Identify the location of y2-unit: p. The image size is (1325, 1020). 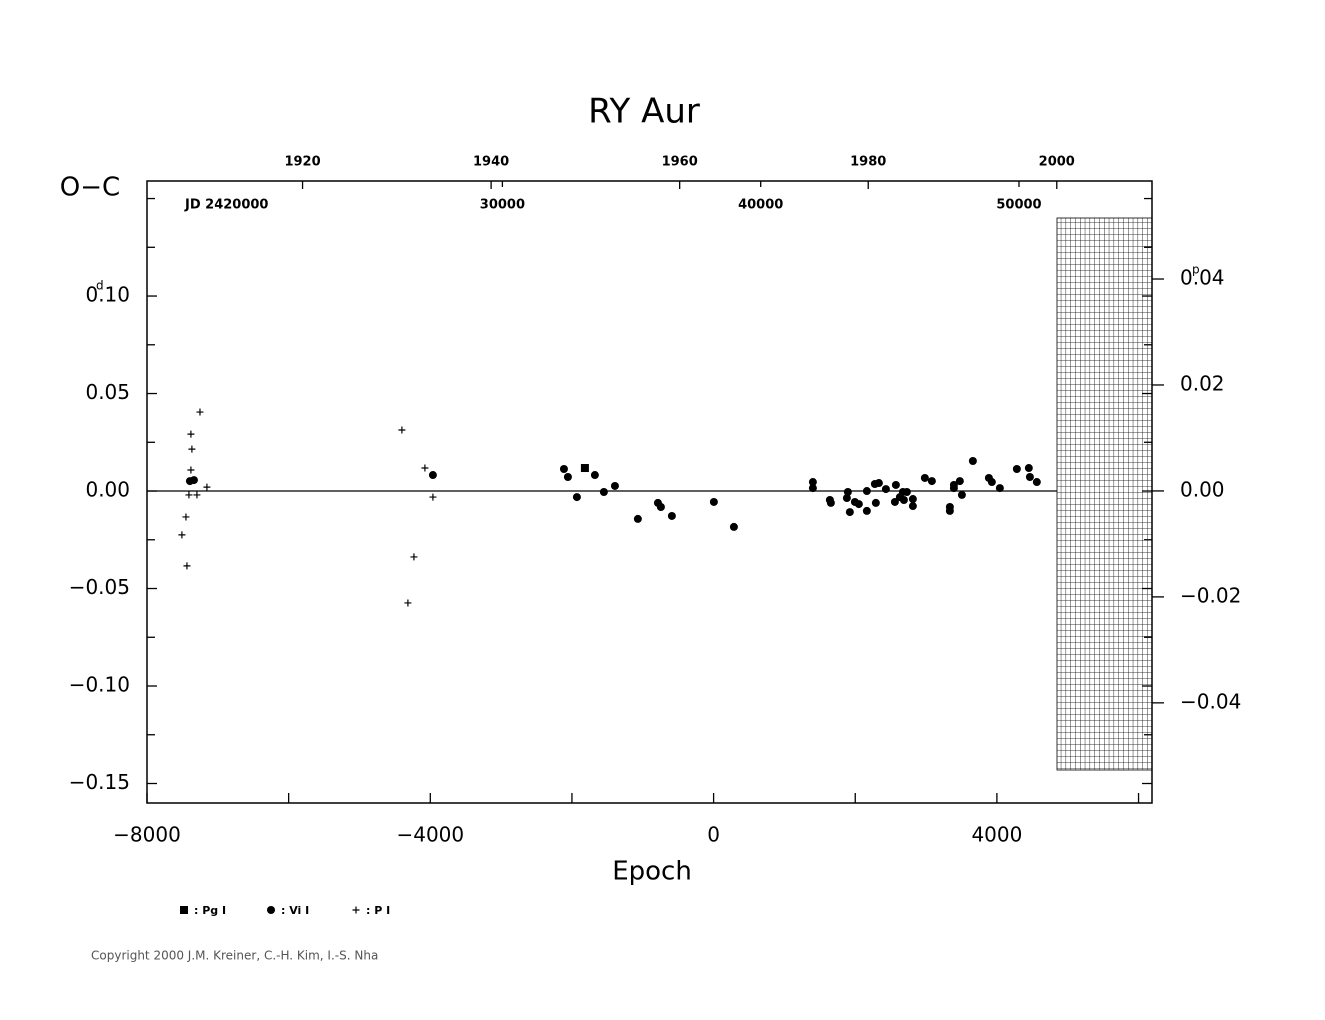
(1196, 270).